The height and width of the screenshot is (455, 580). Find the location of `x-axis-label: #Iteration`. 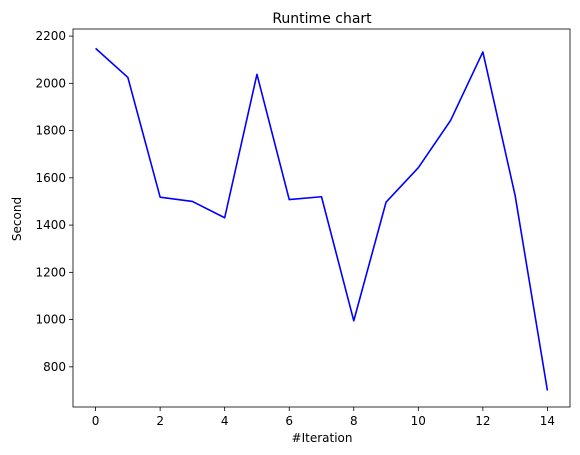

x-axis-label: #Iteration is located at coordinates (322, 438).